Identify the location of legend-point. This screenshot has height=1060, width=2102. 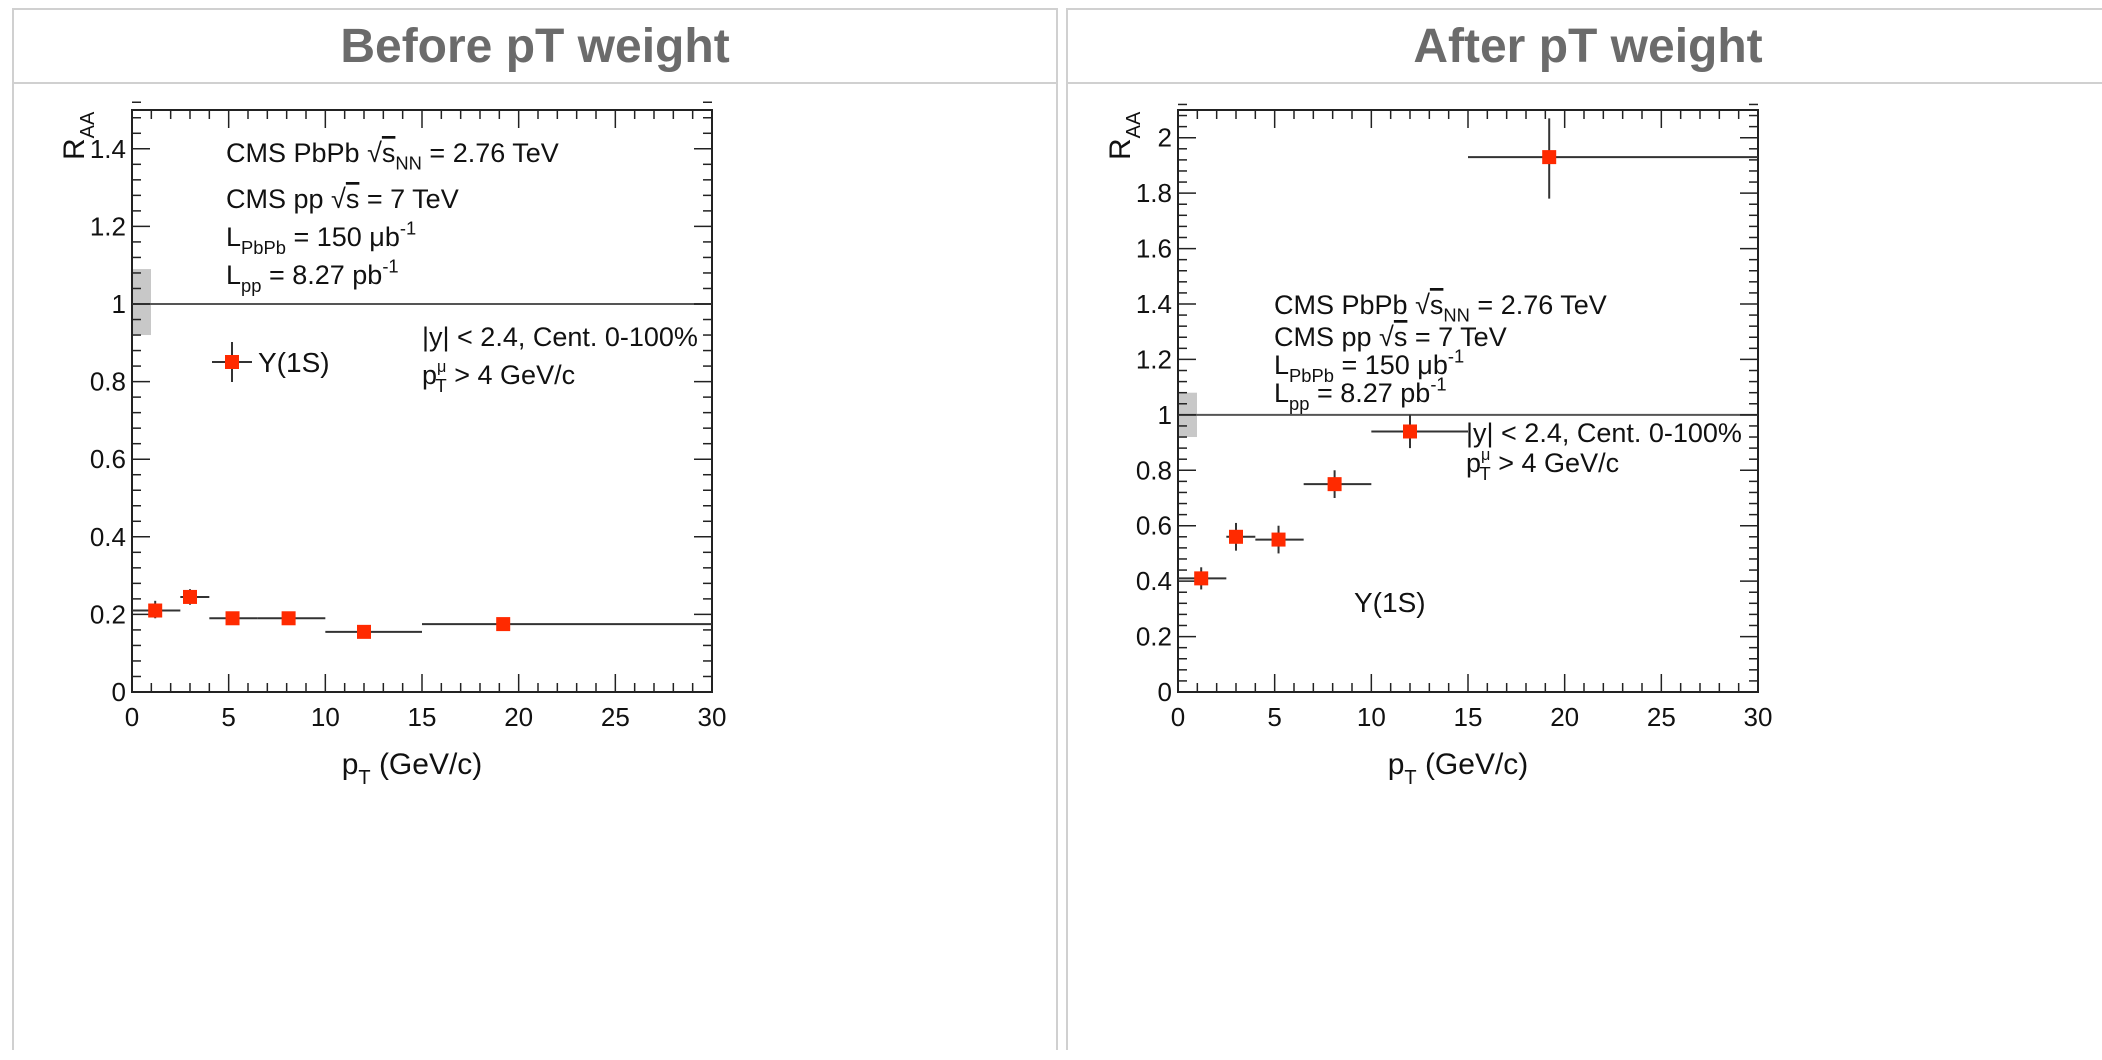
(232, 362).